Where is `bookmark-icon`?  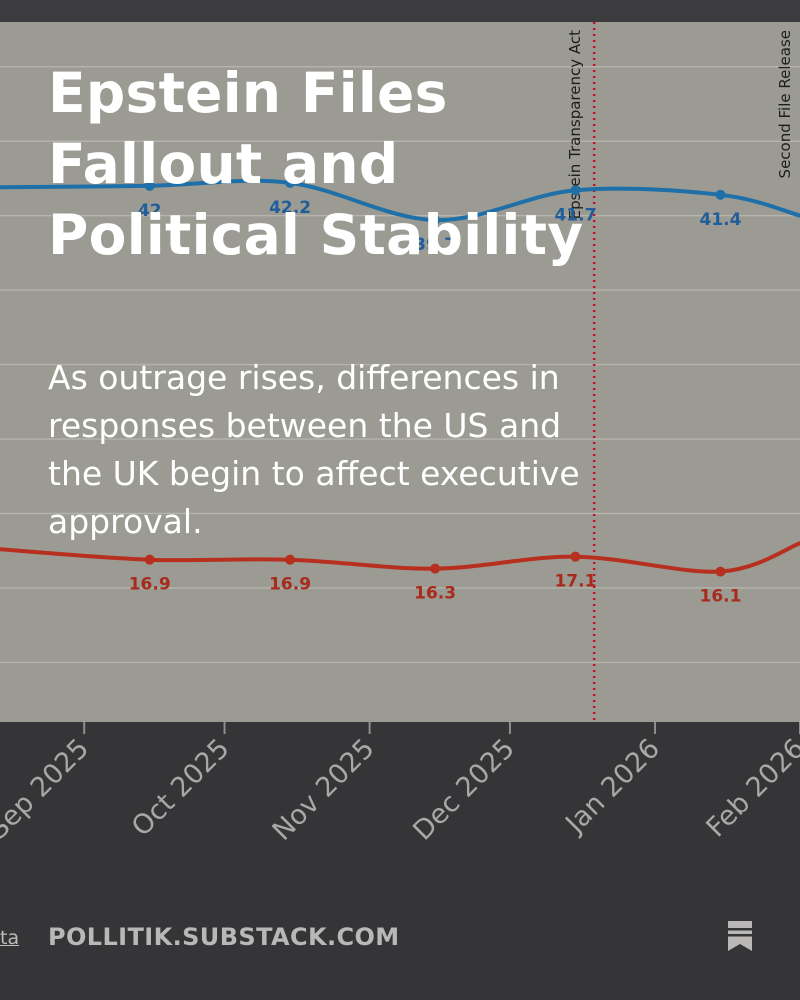
bookmark-icon is located at coordinates (740, 936).